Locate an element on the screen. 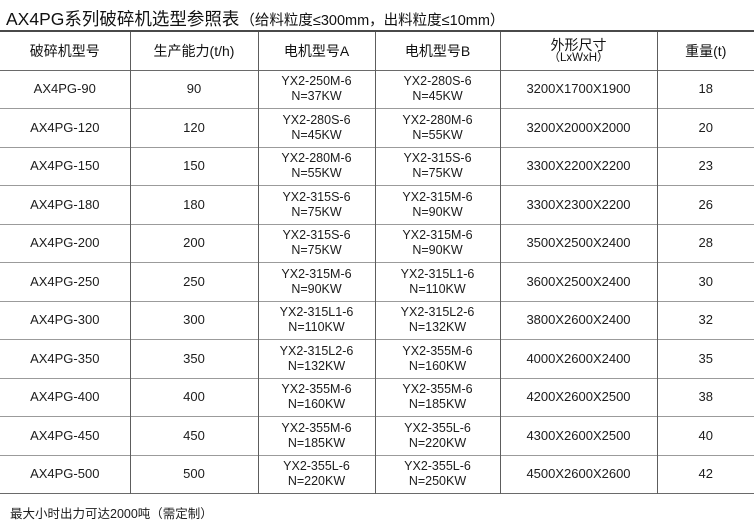 The image size is (754, 527). motor-a-power: N=132KW is located at coordinates (316, 365).